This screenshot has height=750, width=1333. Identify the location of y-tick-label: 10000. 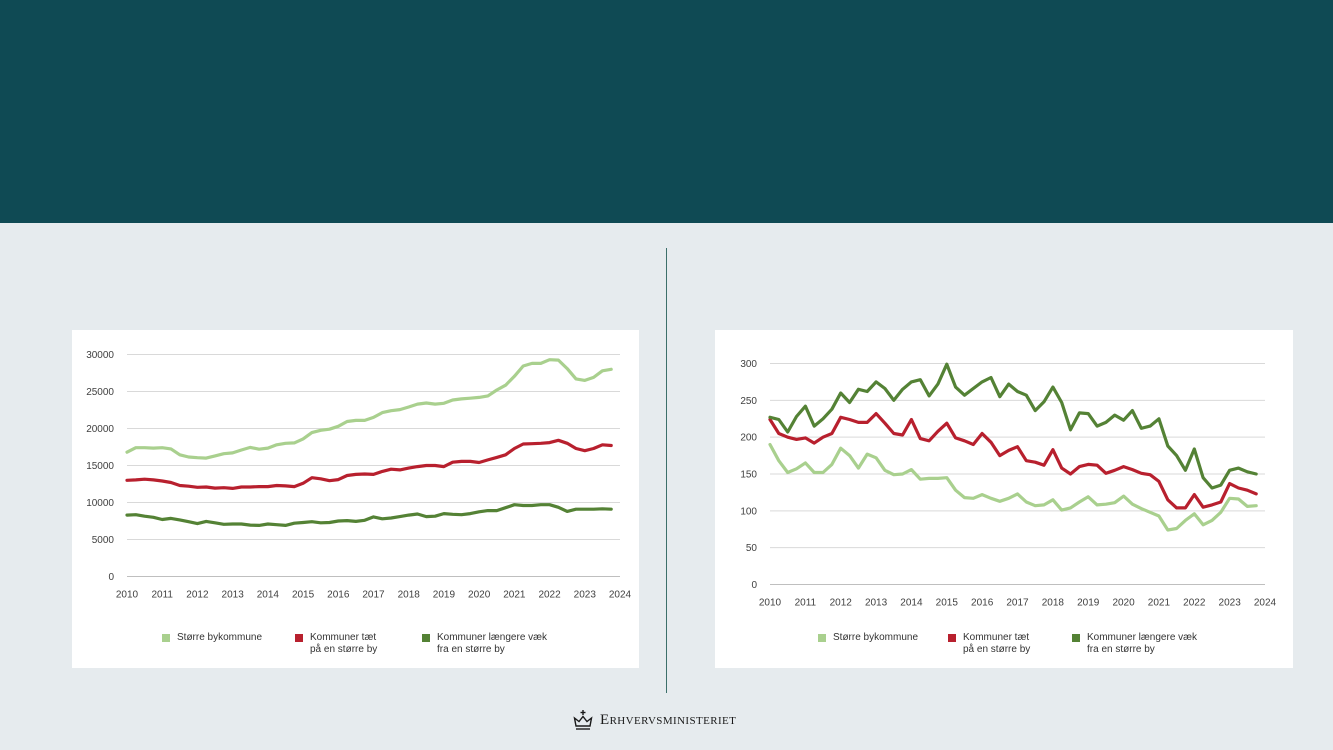
(100, 503).